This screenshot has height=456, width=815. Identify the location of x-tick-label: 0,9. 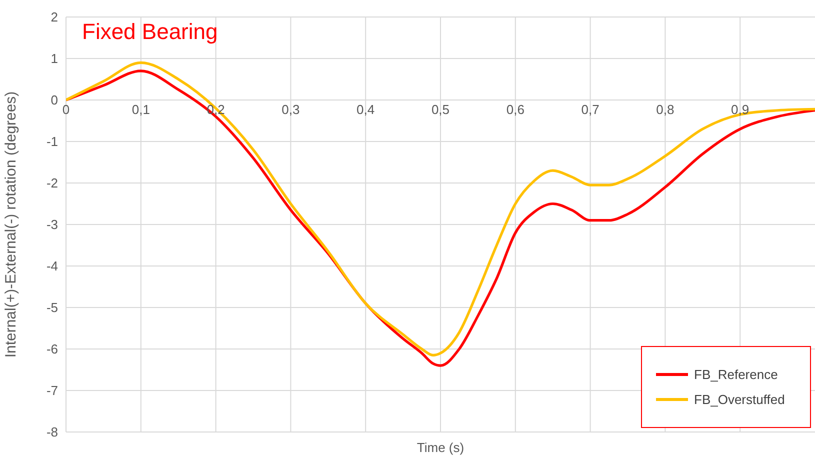
(740, 109).